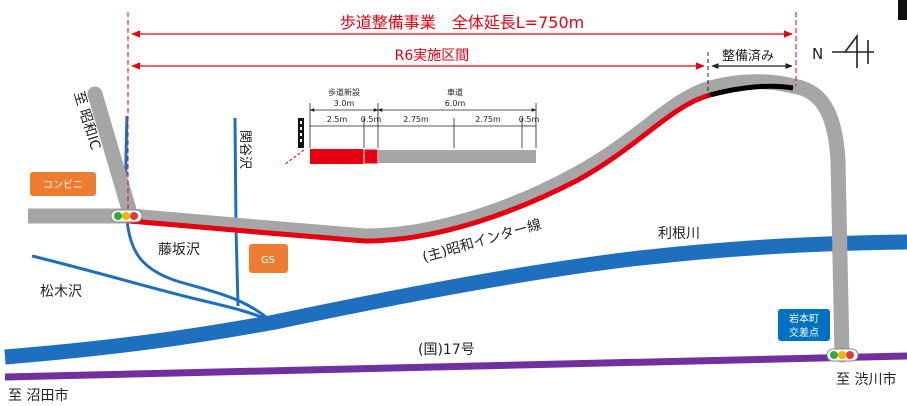 Image resolution: width=907 pixels, height=406 pixels. What do you see at coordinates (179, 250) in the screenshot?
I see `fujisakazawa-label: 藤坂沢` at bounding box center [179, 250].